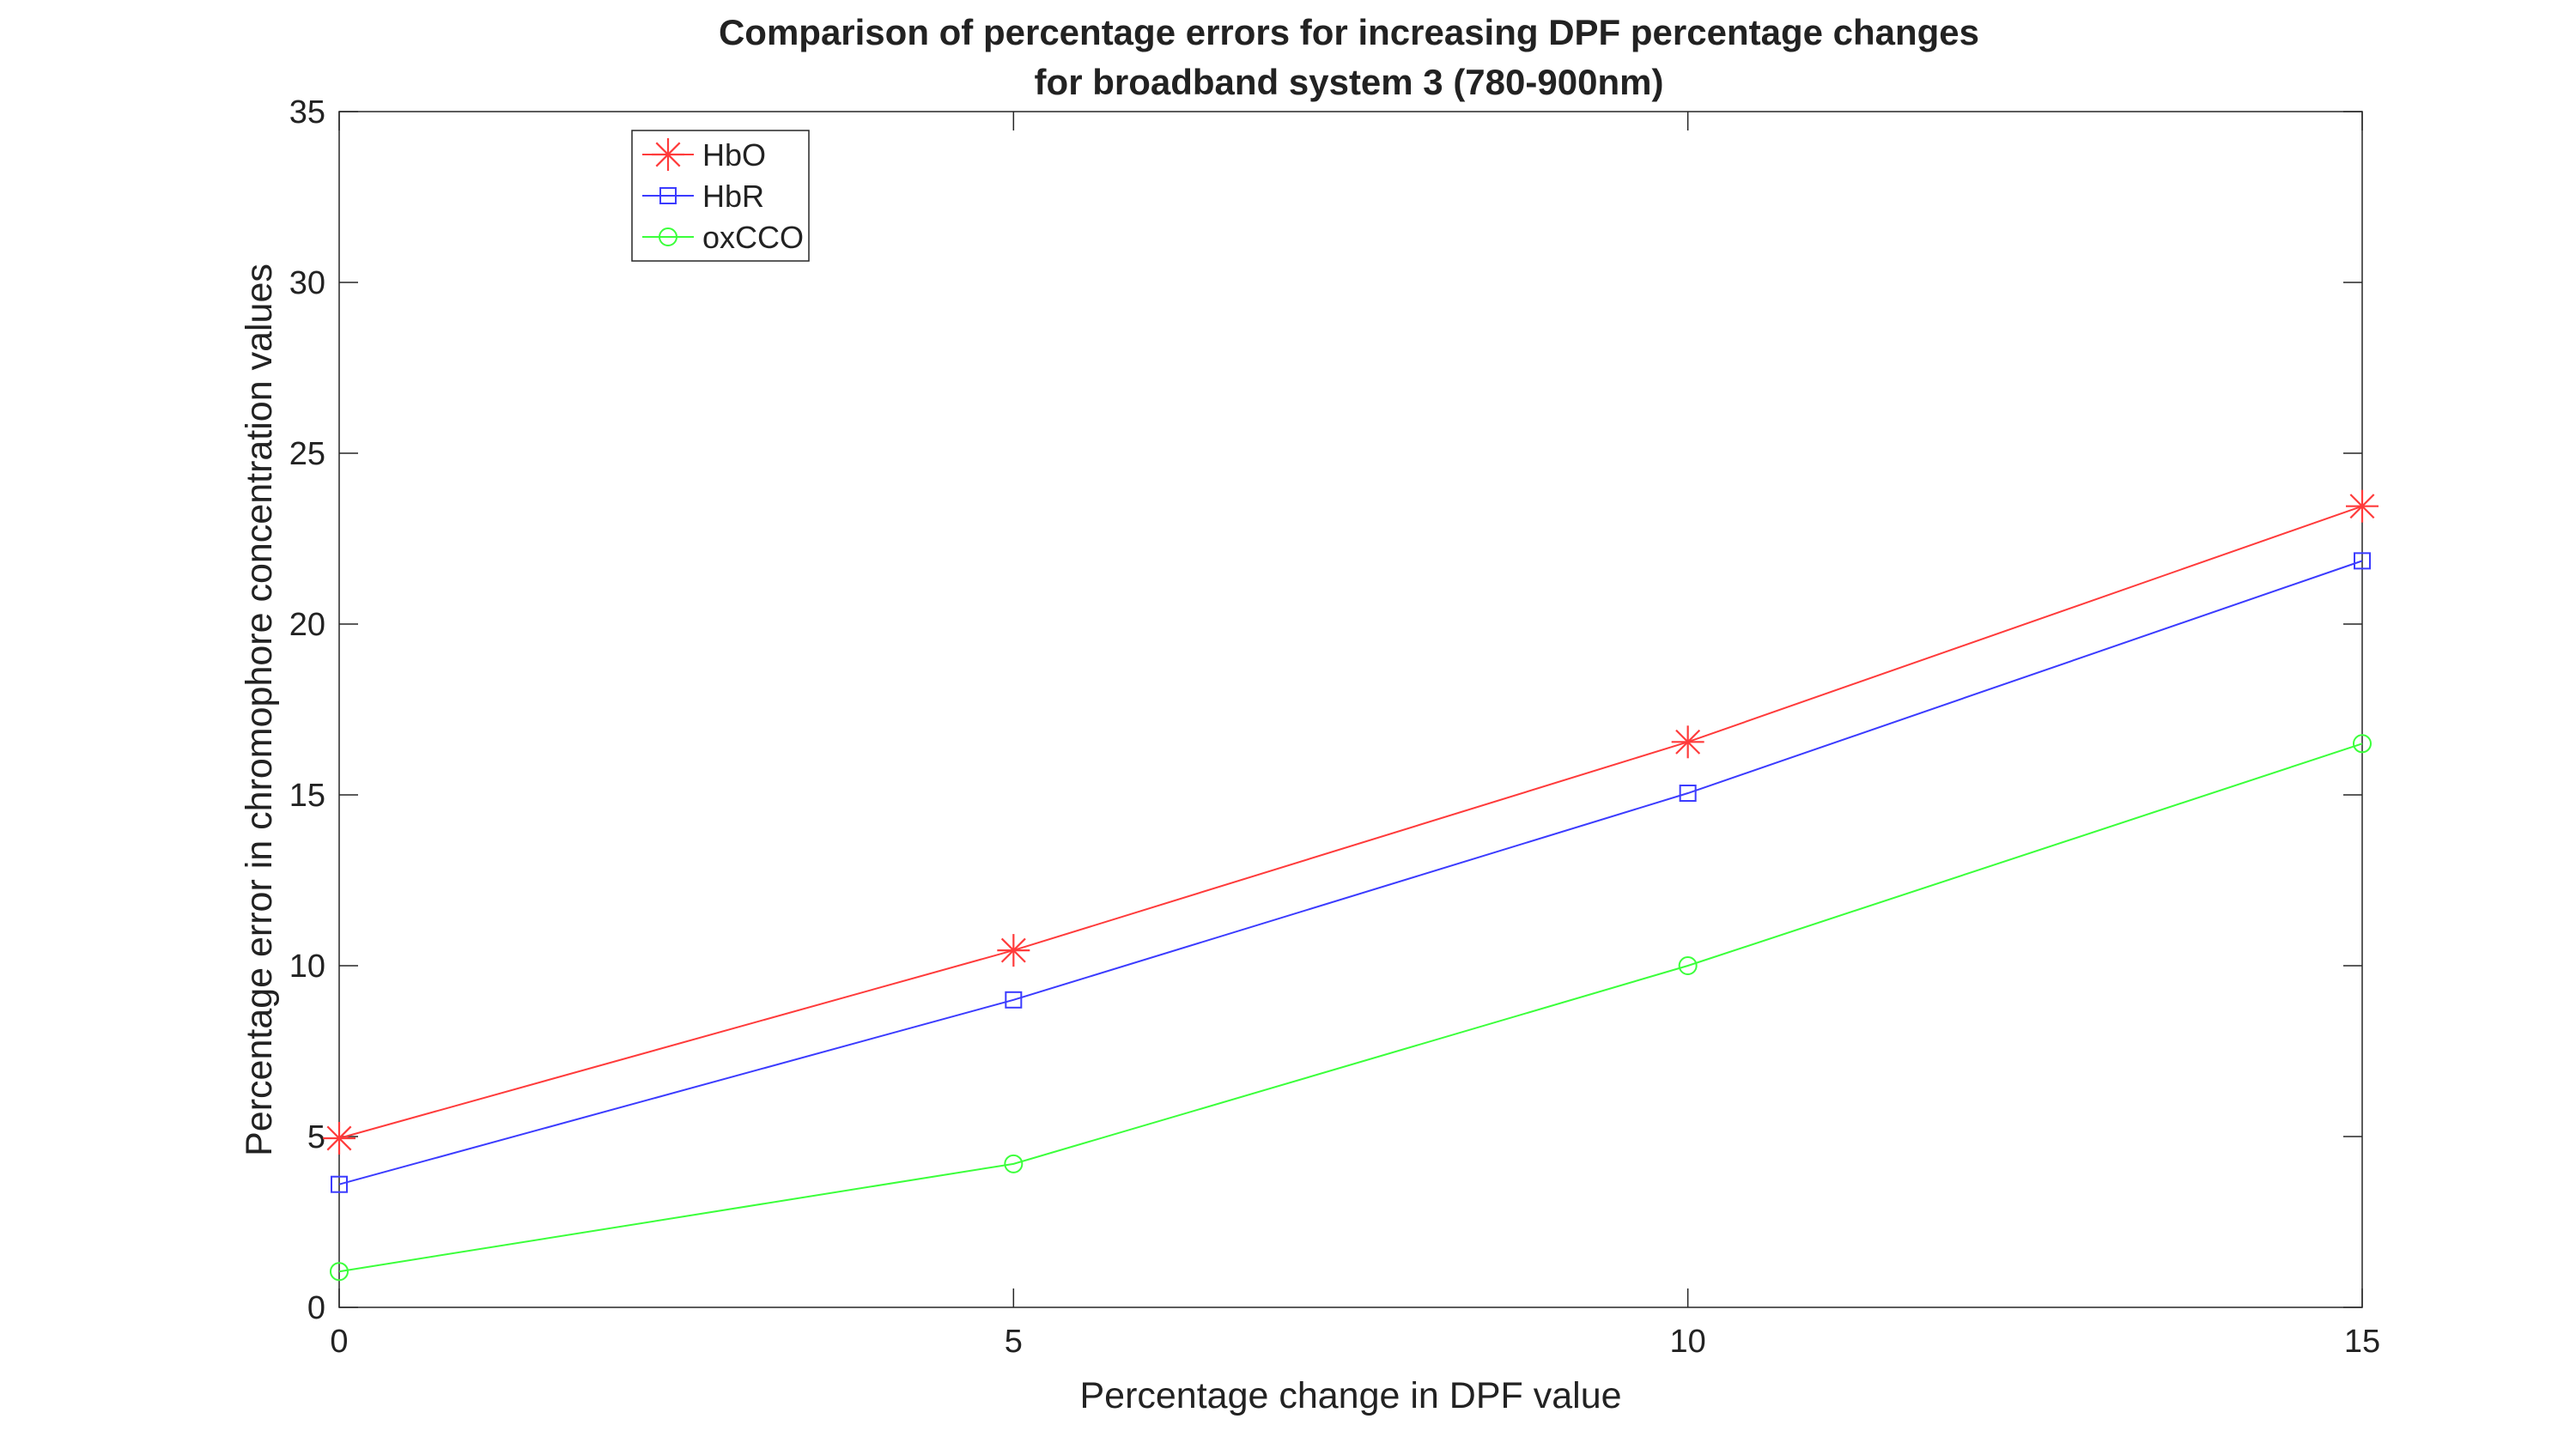 This screenshot has width=2576, height=1449. I want to click on y-tick-label: 35, so click(307, 112).